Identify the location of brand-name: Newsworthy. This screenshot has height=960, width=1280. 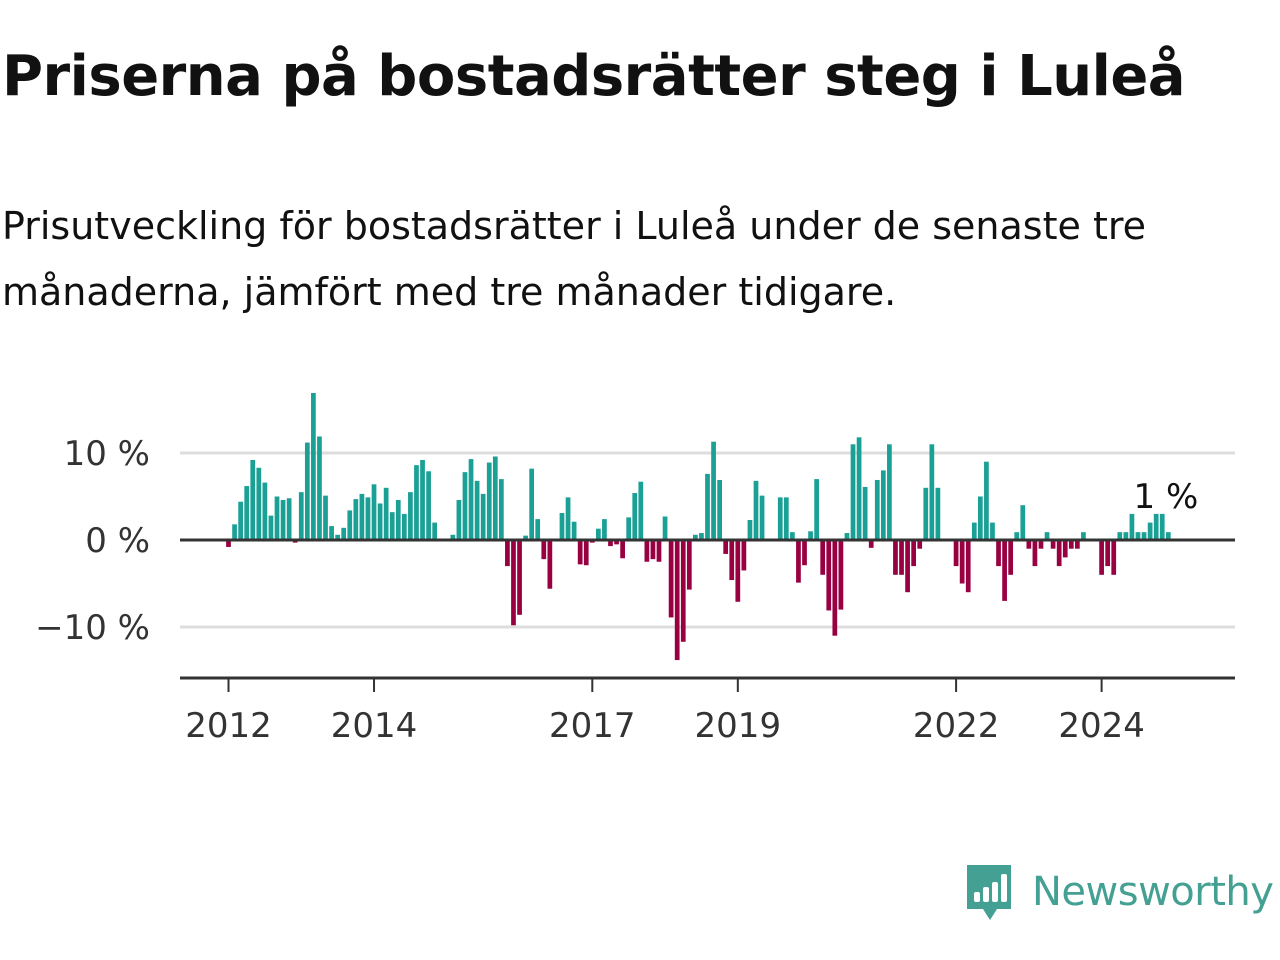
(1153, 892).